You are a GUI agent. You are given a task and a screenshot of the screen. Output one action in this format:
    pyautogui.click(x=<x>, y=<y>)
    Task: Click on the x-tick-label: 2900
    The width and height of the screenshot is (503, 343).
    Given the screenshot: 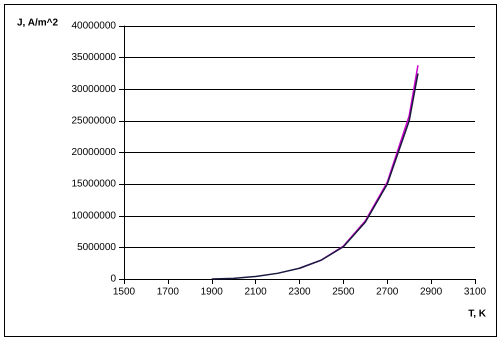 What is the action you would take?
    pyautogui.click(x=431, y=292)
    